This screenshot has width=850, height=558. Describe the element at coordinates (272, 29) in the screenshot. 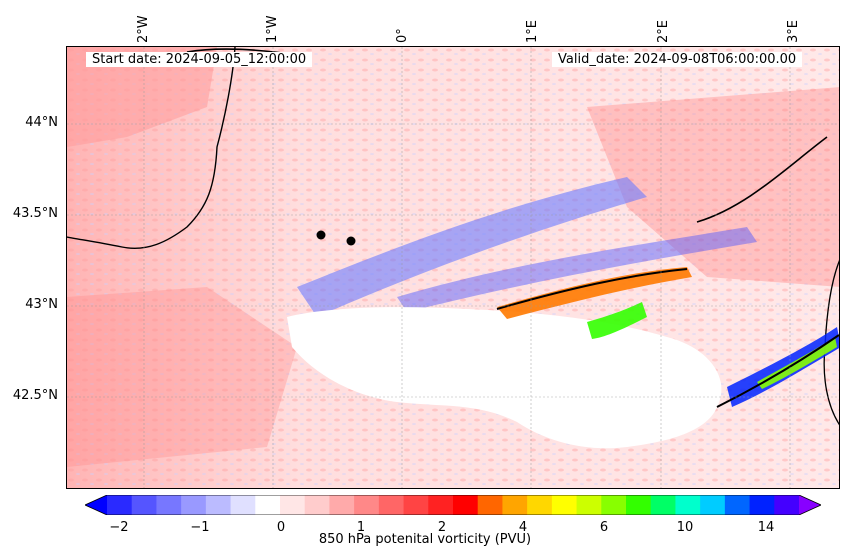

I see `lon-label: 1°W` at that location.